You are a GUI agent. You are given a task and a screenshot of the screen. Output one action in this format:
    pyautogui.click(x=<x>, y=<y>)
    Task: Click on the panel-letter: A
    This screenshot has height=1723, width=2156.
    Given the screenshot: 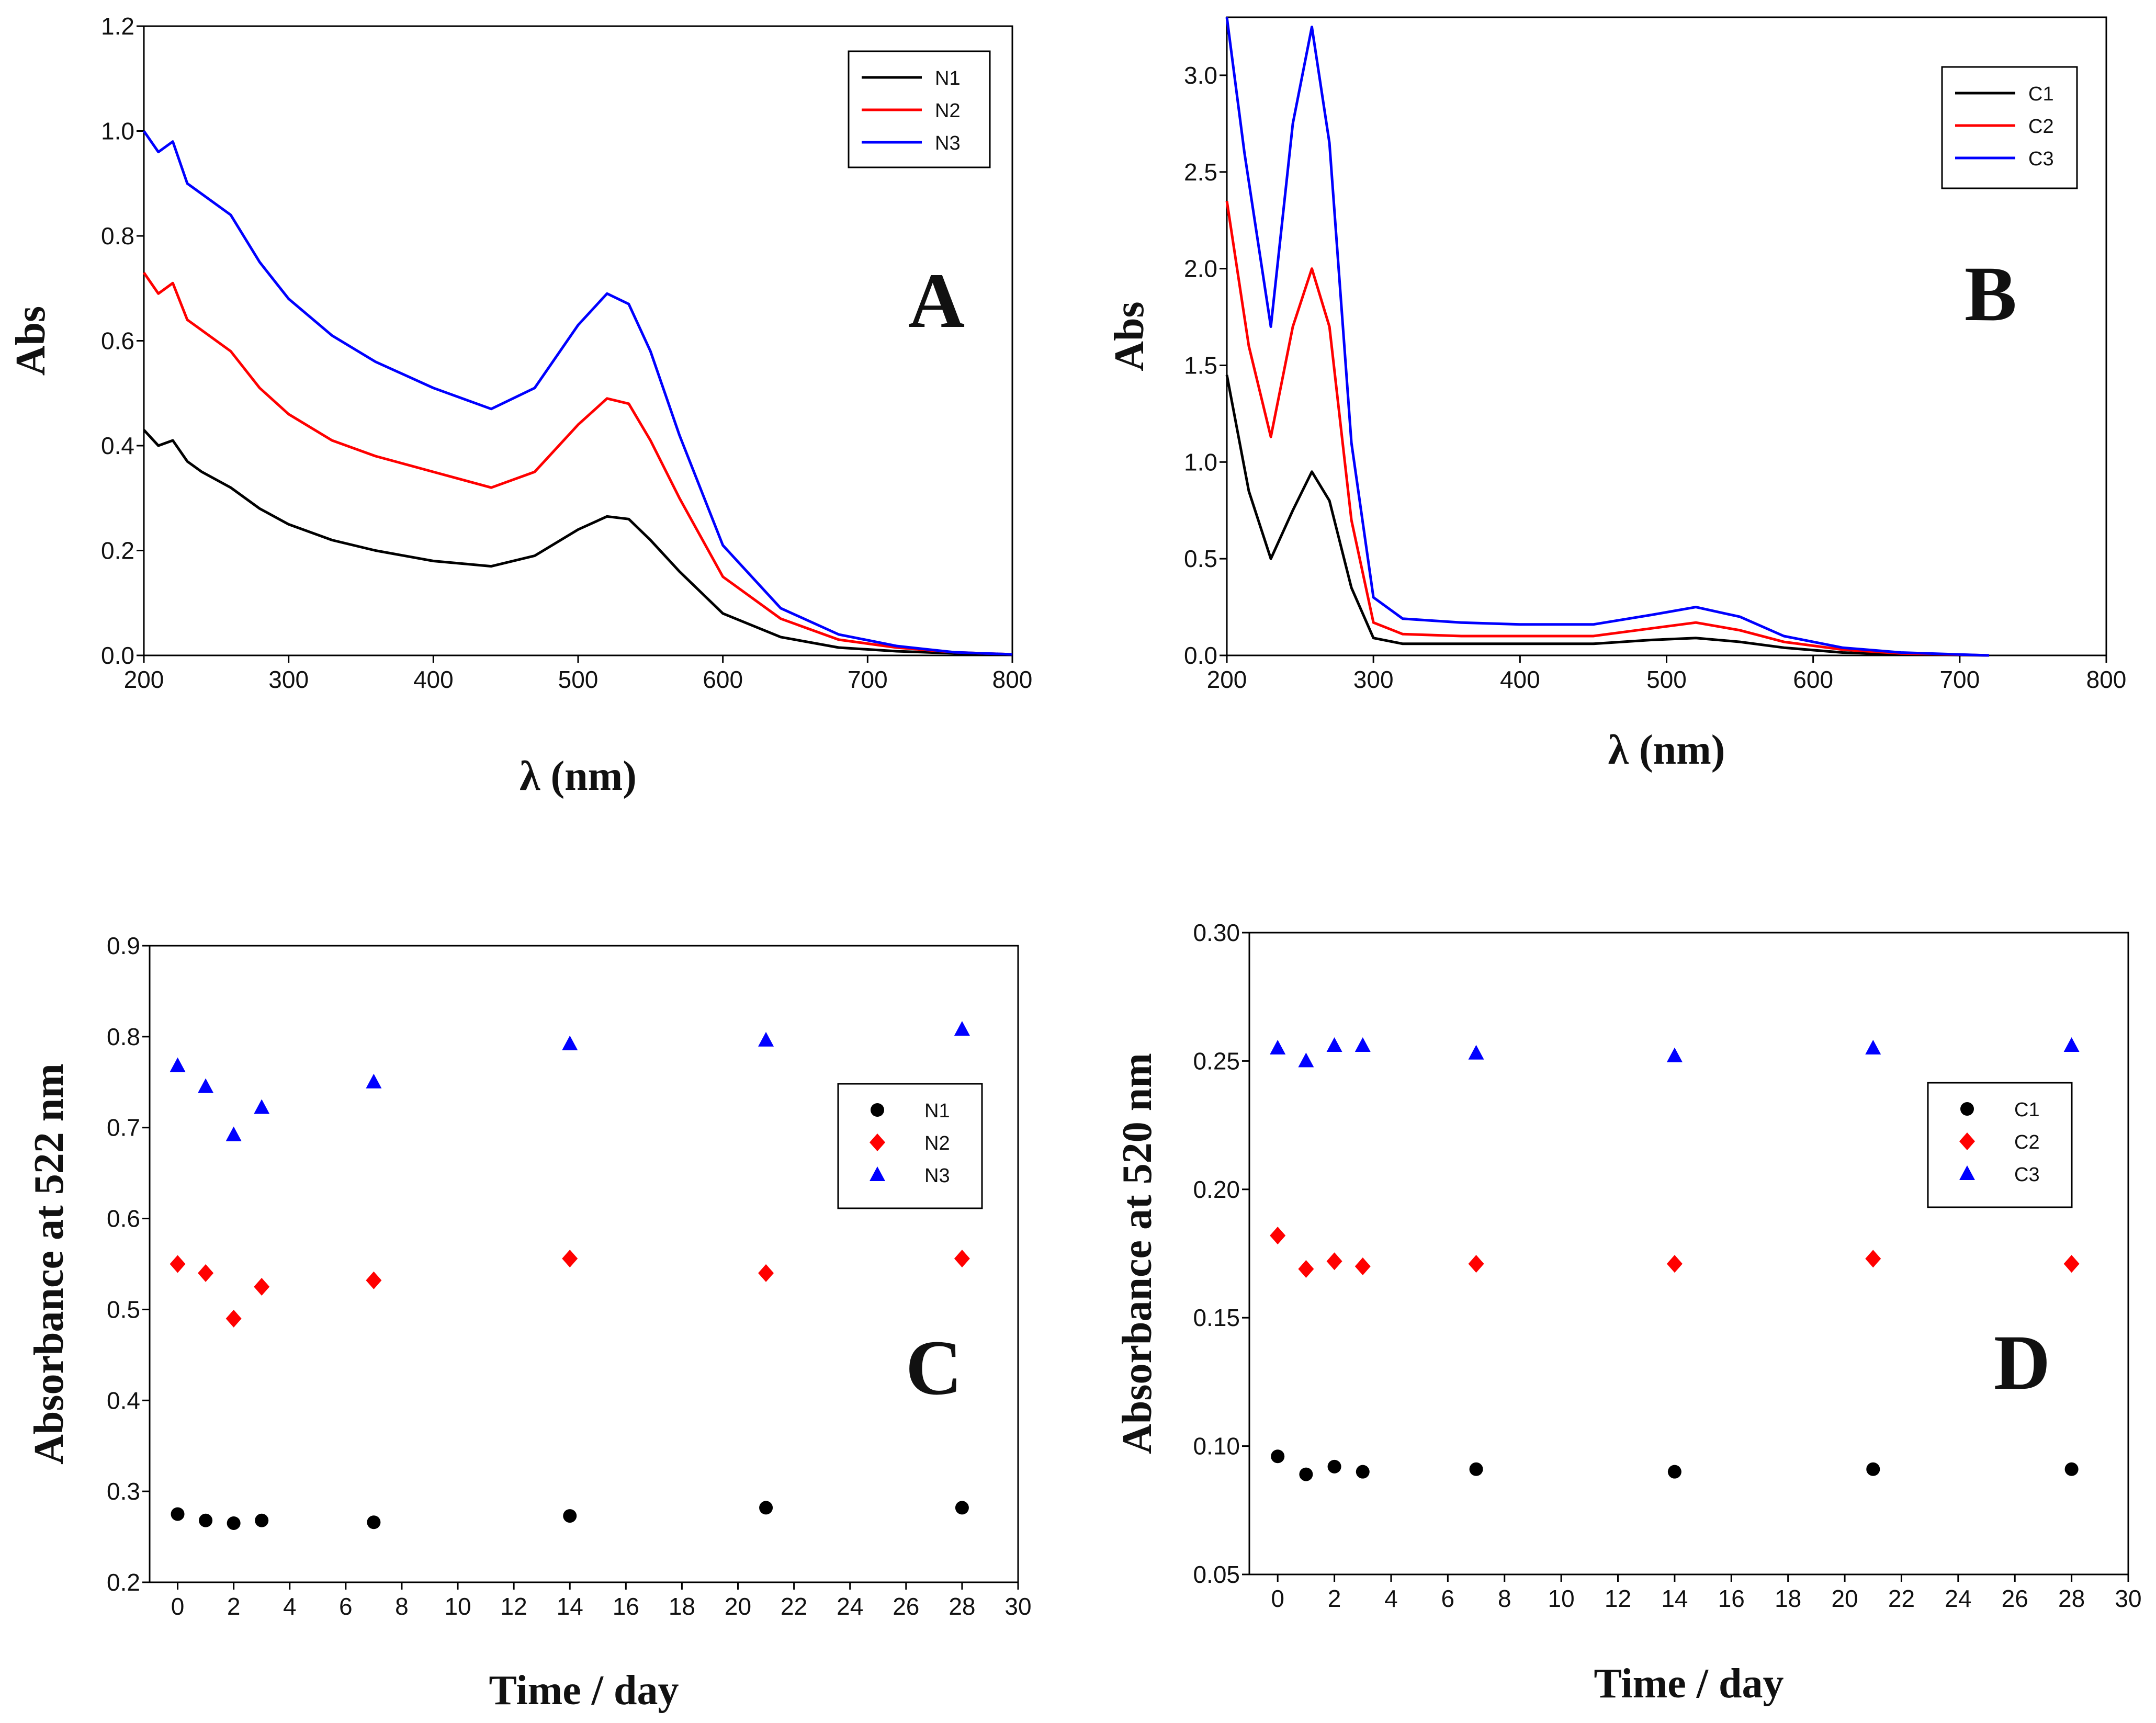 What is the action you would take?
    pyautogui.click(x=937, y=300)
    